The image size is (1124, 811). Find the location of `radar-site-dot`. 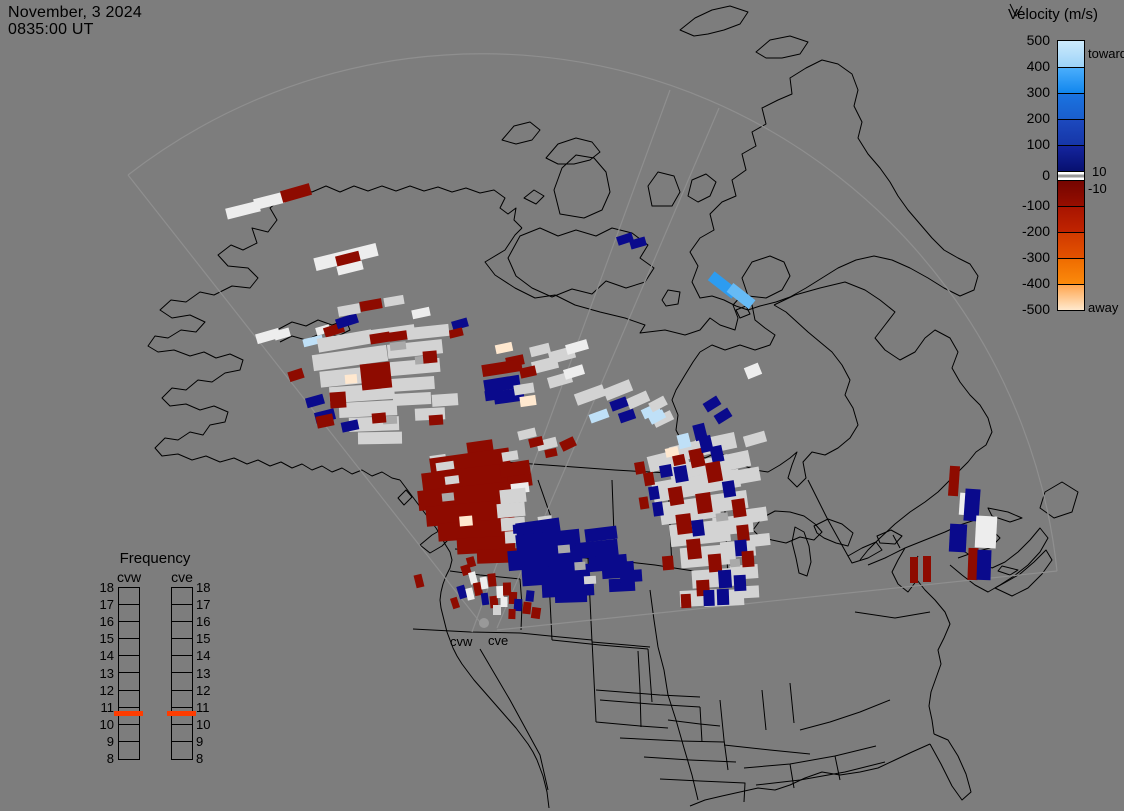

radar-site-dot is located at coordinates (484, 623).